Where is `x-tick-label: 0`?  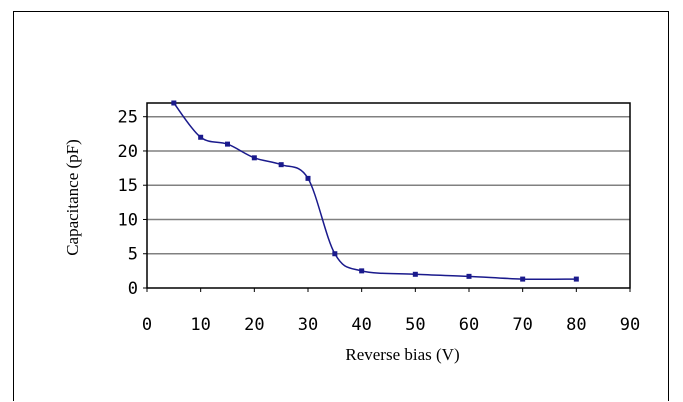
x-tick-label: 0 is located at coordinates (147, 325).